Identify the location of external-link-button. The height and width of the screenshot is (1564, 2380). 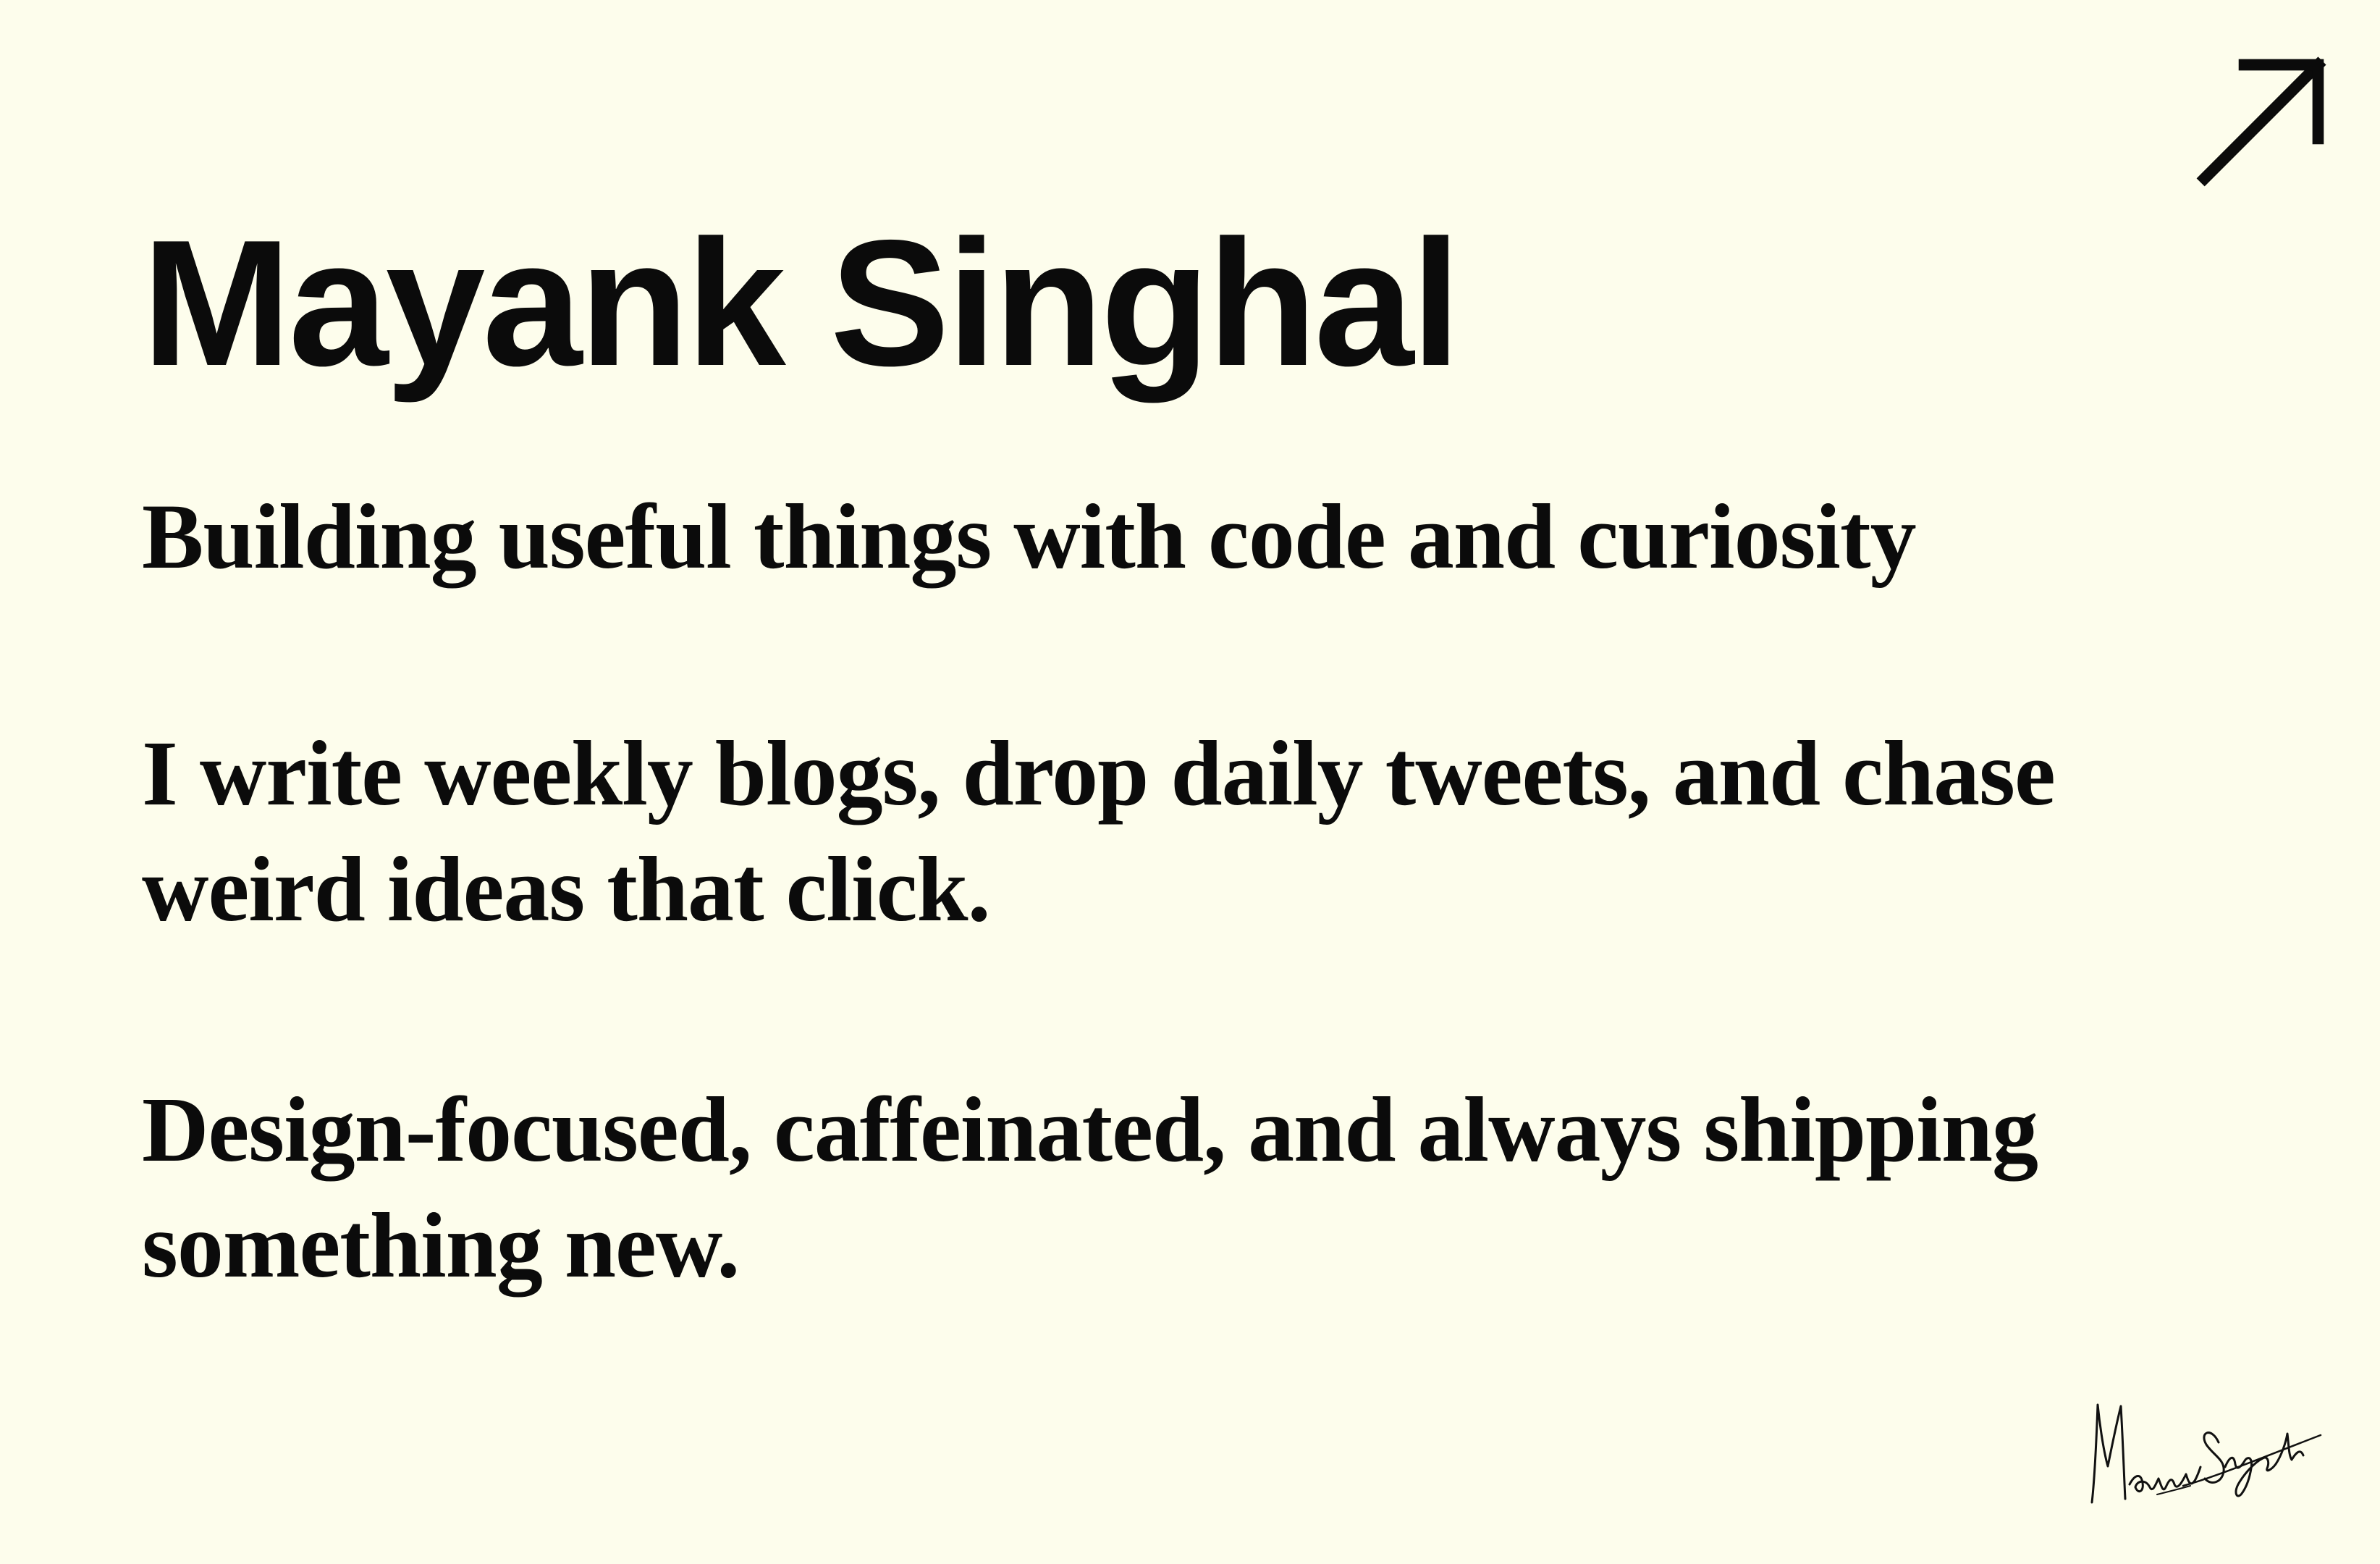
(2264, 119).